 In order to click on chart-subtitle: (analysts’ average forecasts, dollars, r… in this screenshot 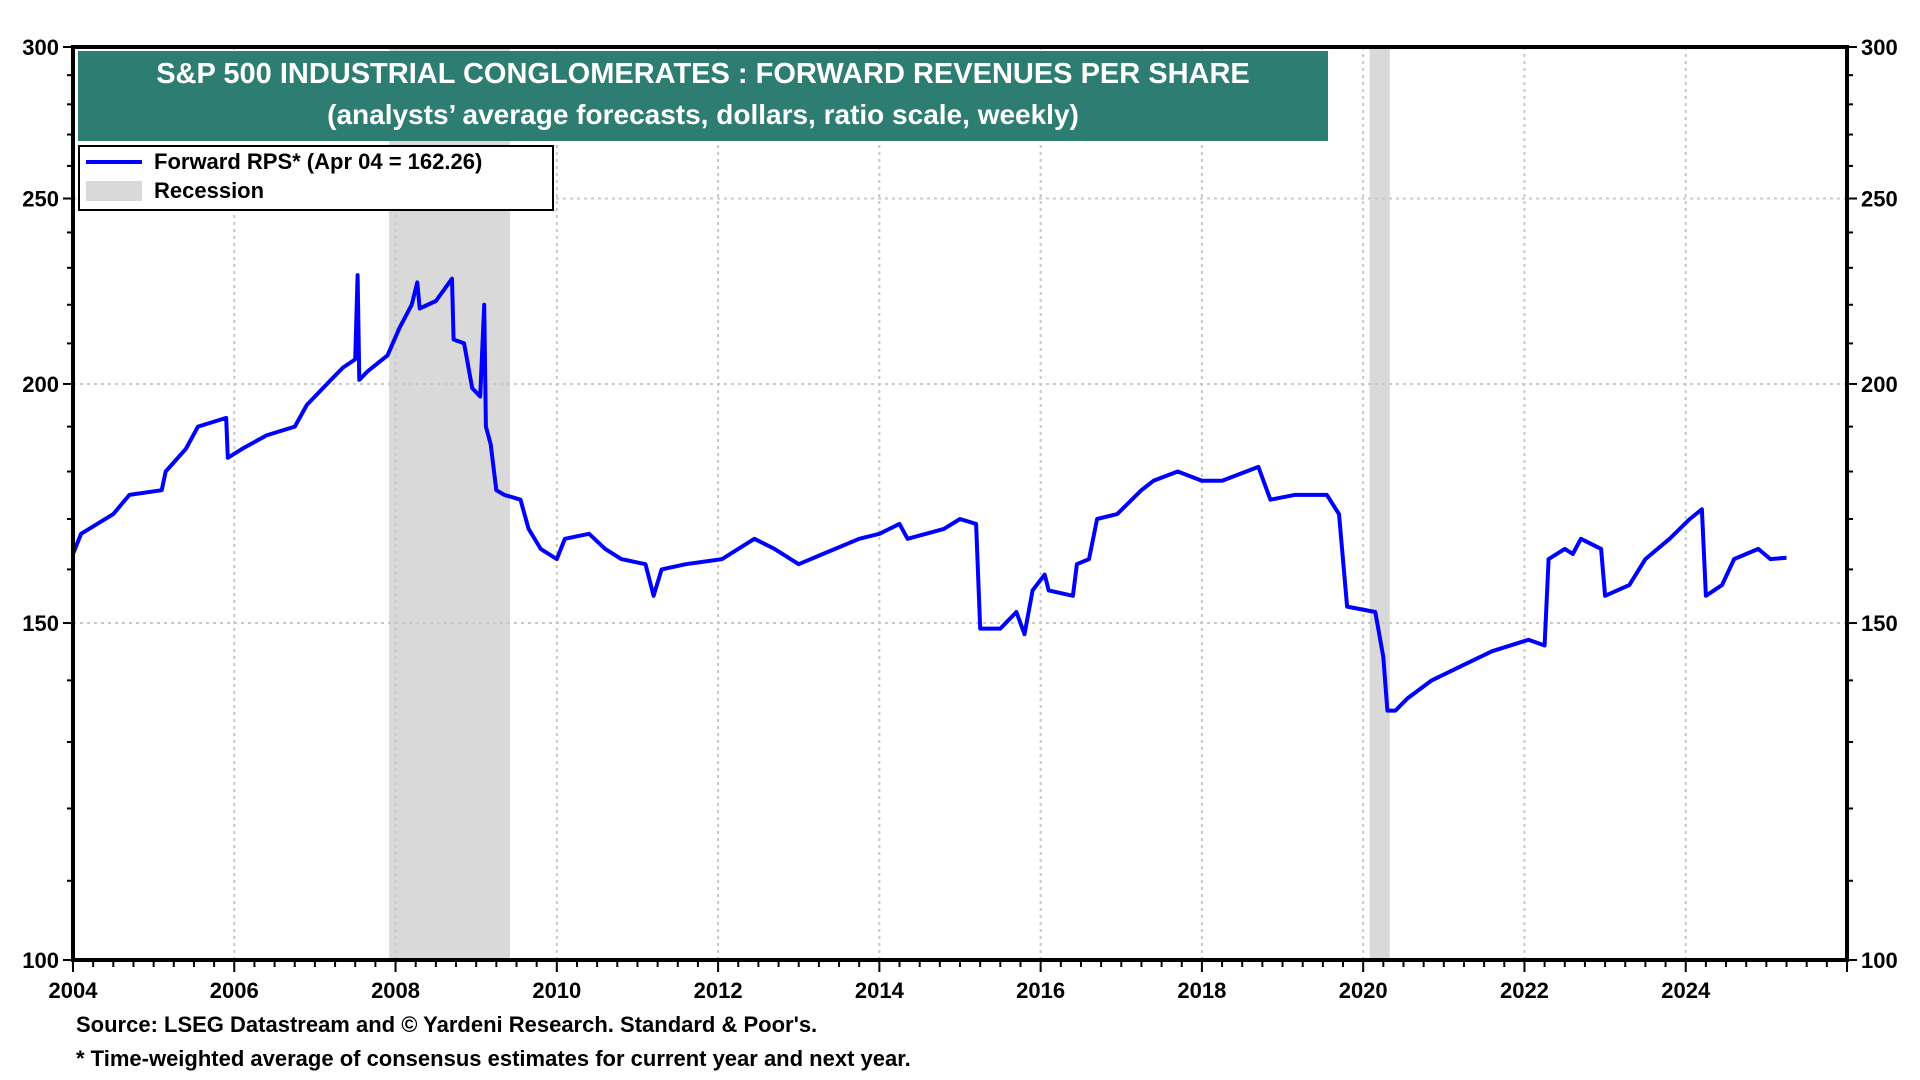, I will do `click(703, 114)`.